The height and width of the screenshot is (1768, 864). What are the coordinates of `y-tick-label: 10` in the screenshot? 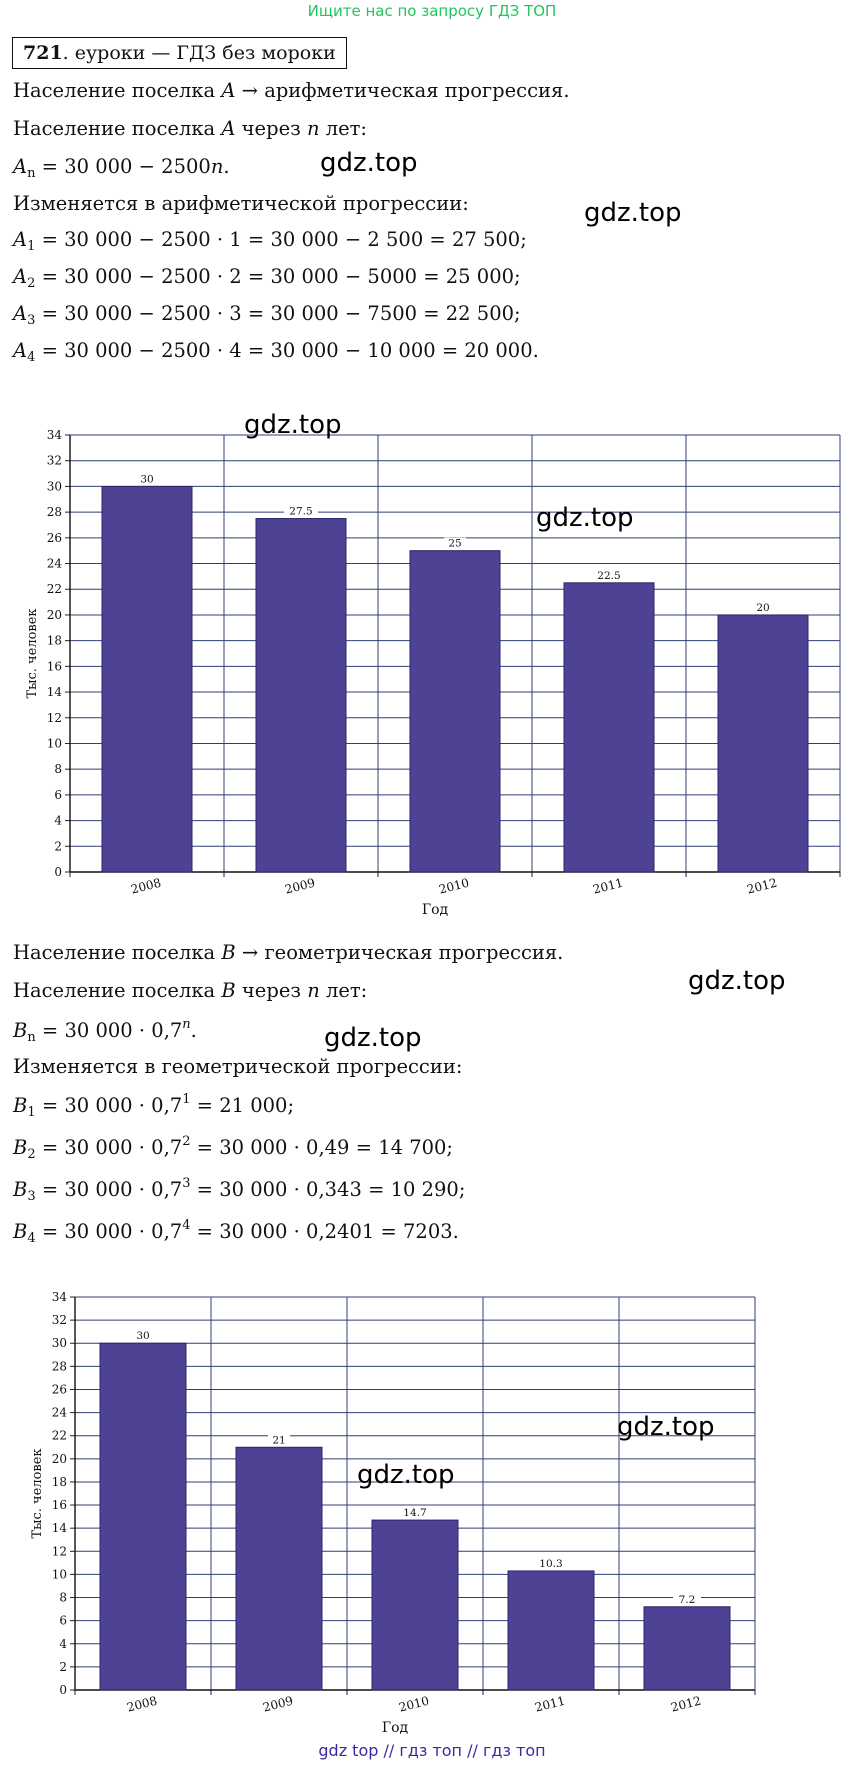 It's located at (54, 743).